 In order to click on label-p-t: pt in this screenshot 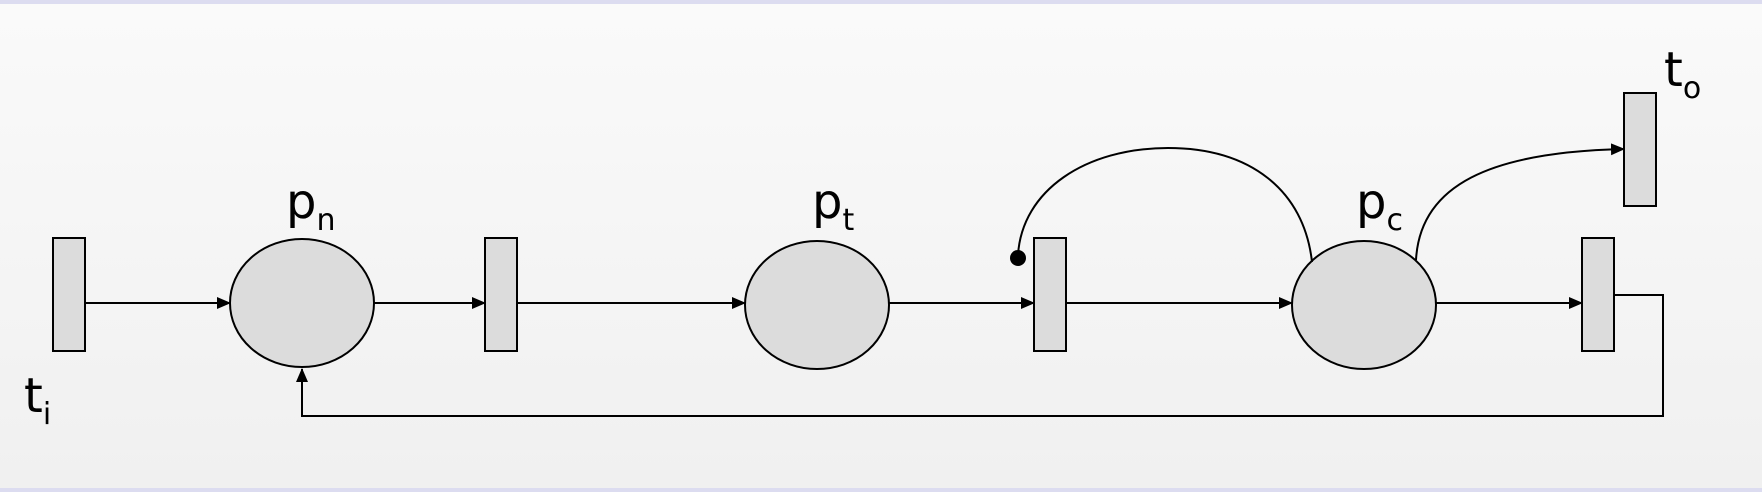, I will do `click(833, 206)`.